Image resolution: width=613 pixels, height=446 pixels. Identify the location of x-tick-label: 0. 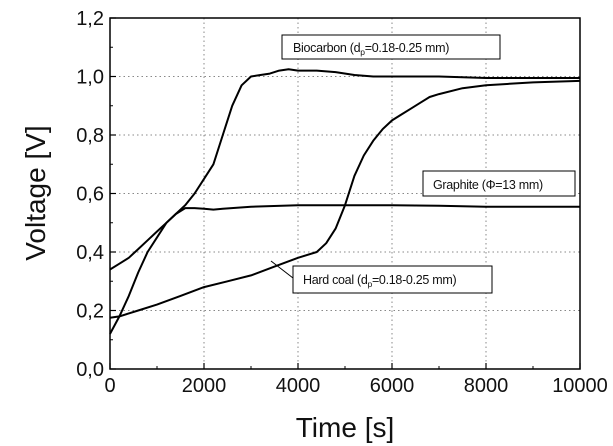
(109, 386).